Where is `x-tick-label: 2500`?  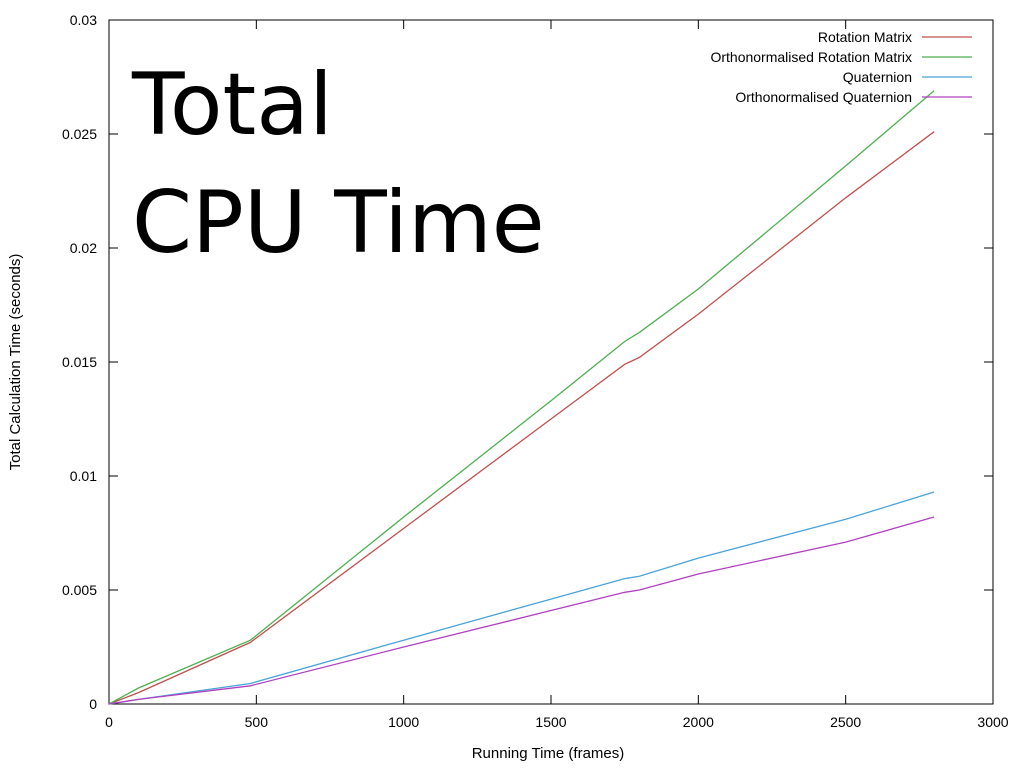
x-tick-label: 2500 is located at coordinates (845, 722).